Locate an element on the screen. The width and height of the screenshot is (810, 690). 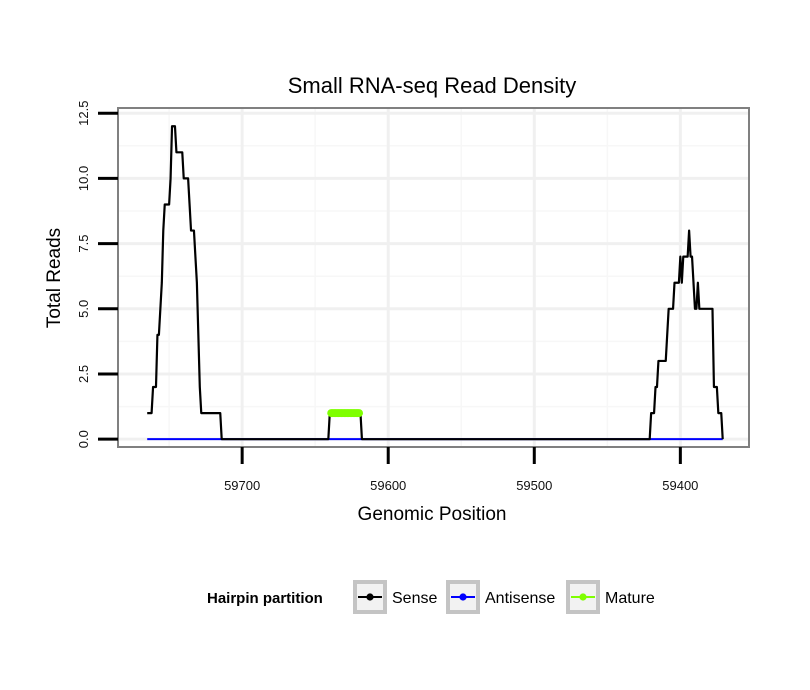
legend-entries: Sense Antisense Mature is located at coordinates (504, 597).